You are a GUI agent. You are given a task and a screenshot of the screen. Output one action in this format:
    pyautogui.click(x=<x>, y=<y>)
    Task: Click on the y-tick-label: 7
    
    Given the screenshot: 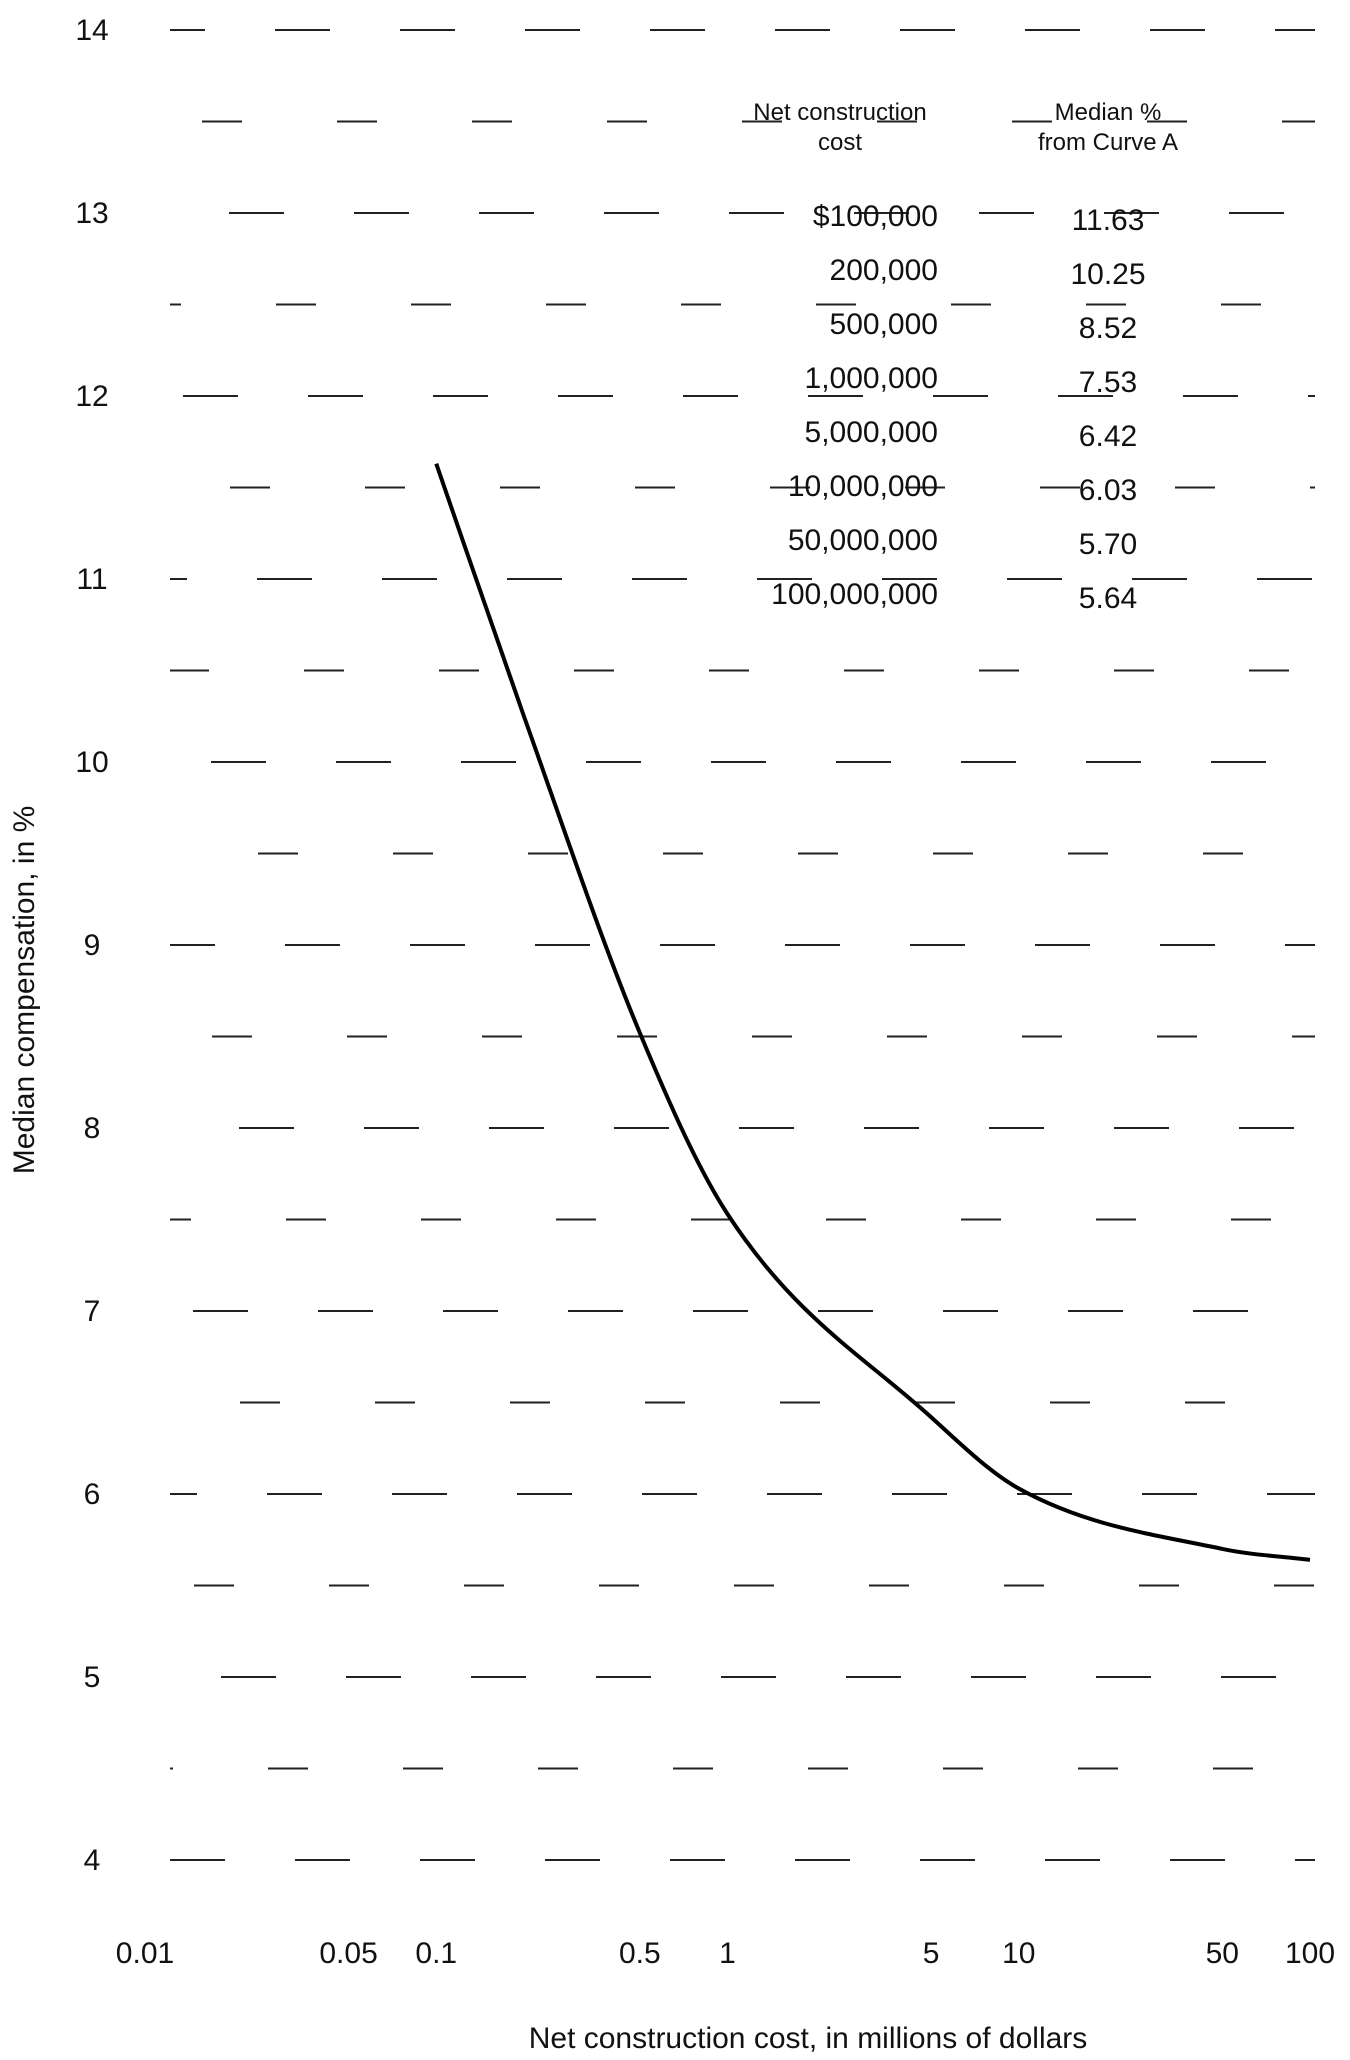 What is the action you would take?
    pyautogui.click(x=92, y=1311)
    